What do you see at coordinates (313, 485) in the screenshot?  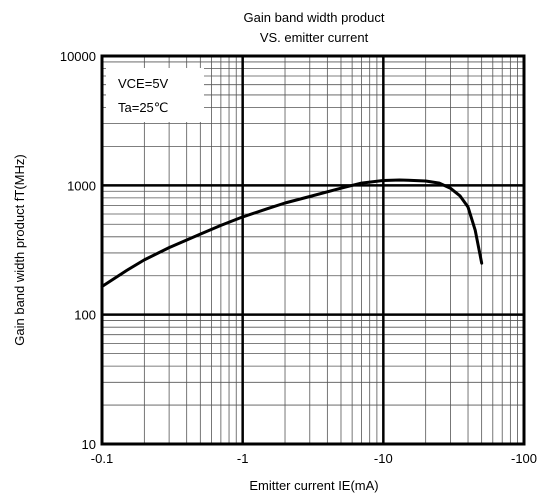 I see `x-axis-label: Emitter current IE(mA)` at bounding box center [313, 485].